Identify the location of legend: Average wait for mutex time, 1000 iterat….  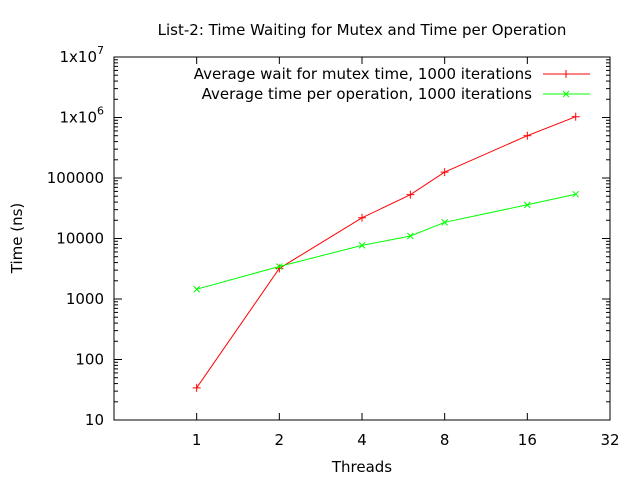
(392, 84).